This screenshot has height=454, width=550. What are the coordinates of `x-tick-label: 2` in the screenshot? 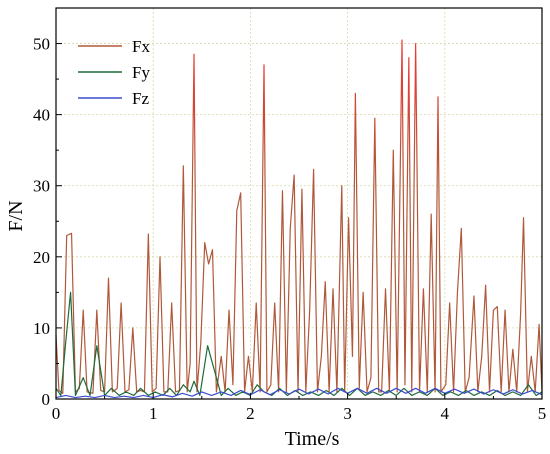 It's located at (250, 413).